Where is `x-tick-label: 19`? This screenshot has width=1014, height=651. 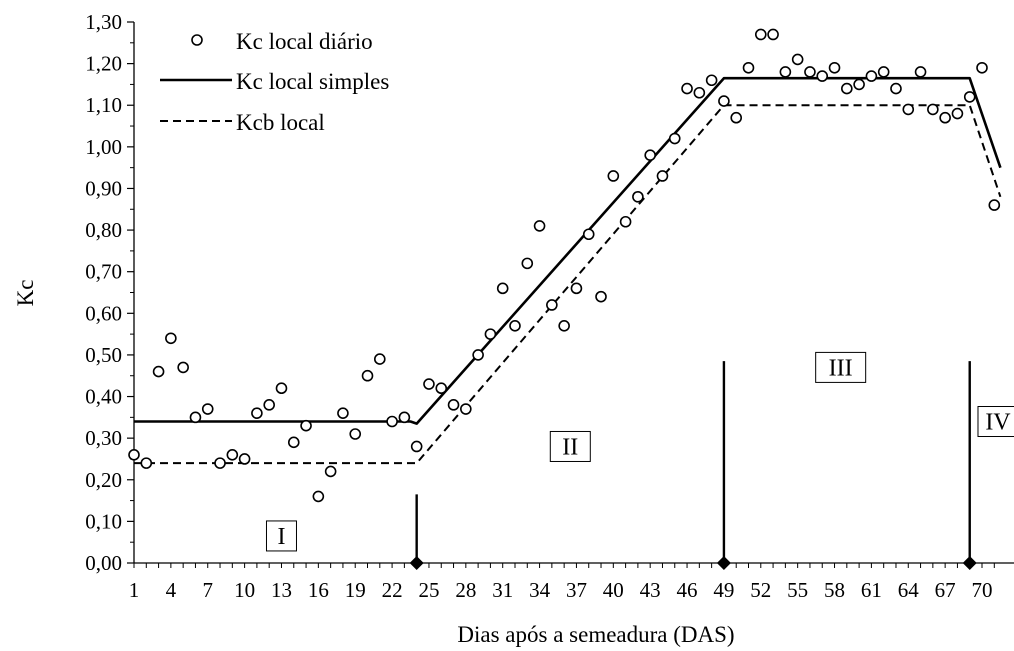
x-tick-label: 19 is located at coordinates (355, 590).